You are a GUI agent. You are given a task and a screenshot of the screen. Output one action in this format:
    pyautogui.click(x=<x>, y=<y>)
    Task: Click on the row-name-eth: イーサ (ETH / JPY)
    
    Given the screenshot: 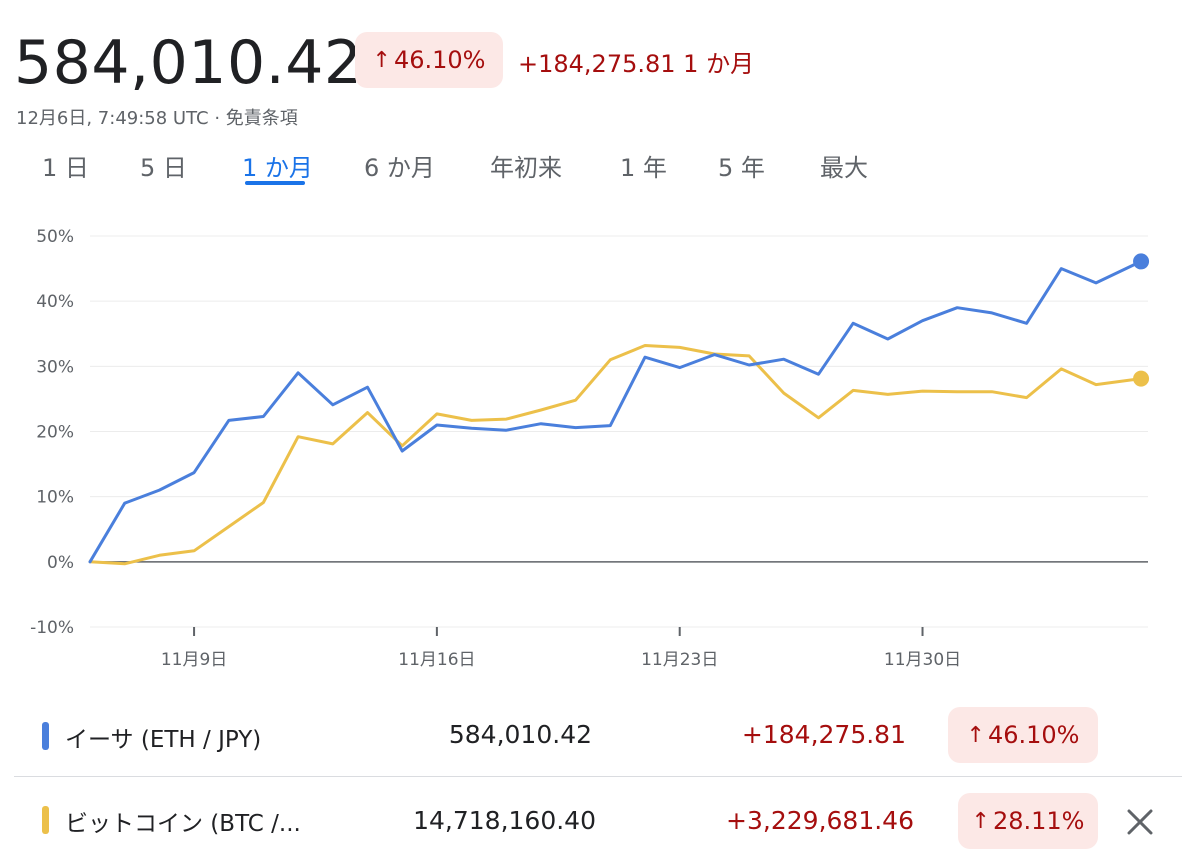 What is the action you would take?
    pyautogui.click(x=163, y=740)
    